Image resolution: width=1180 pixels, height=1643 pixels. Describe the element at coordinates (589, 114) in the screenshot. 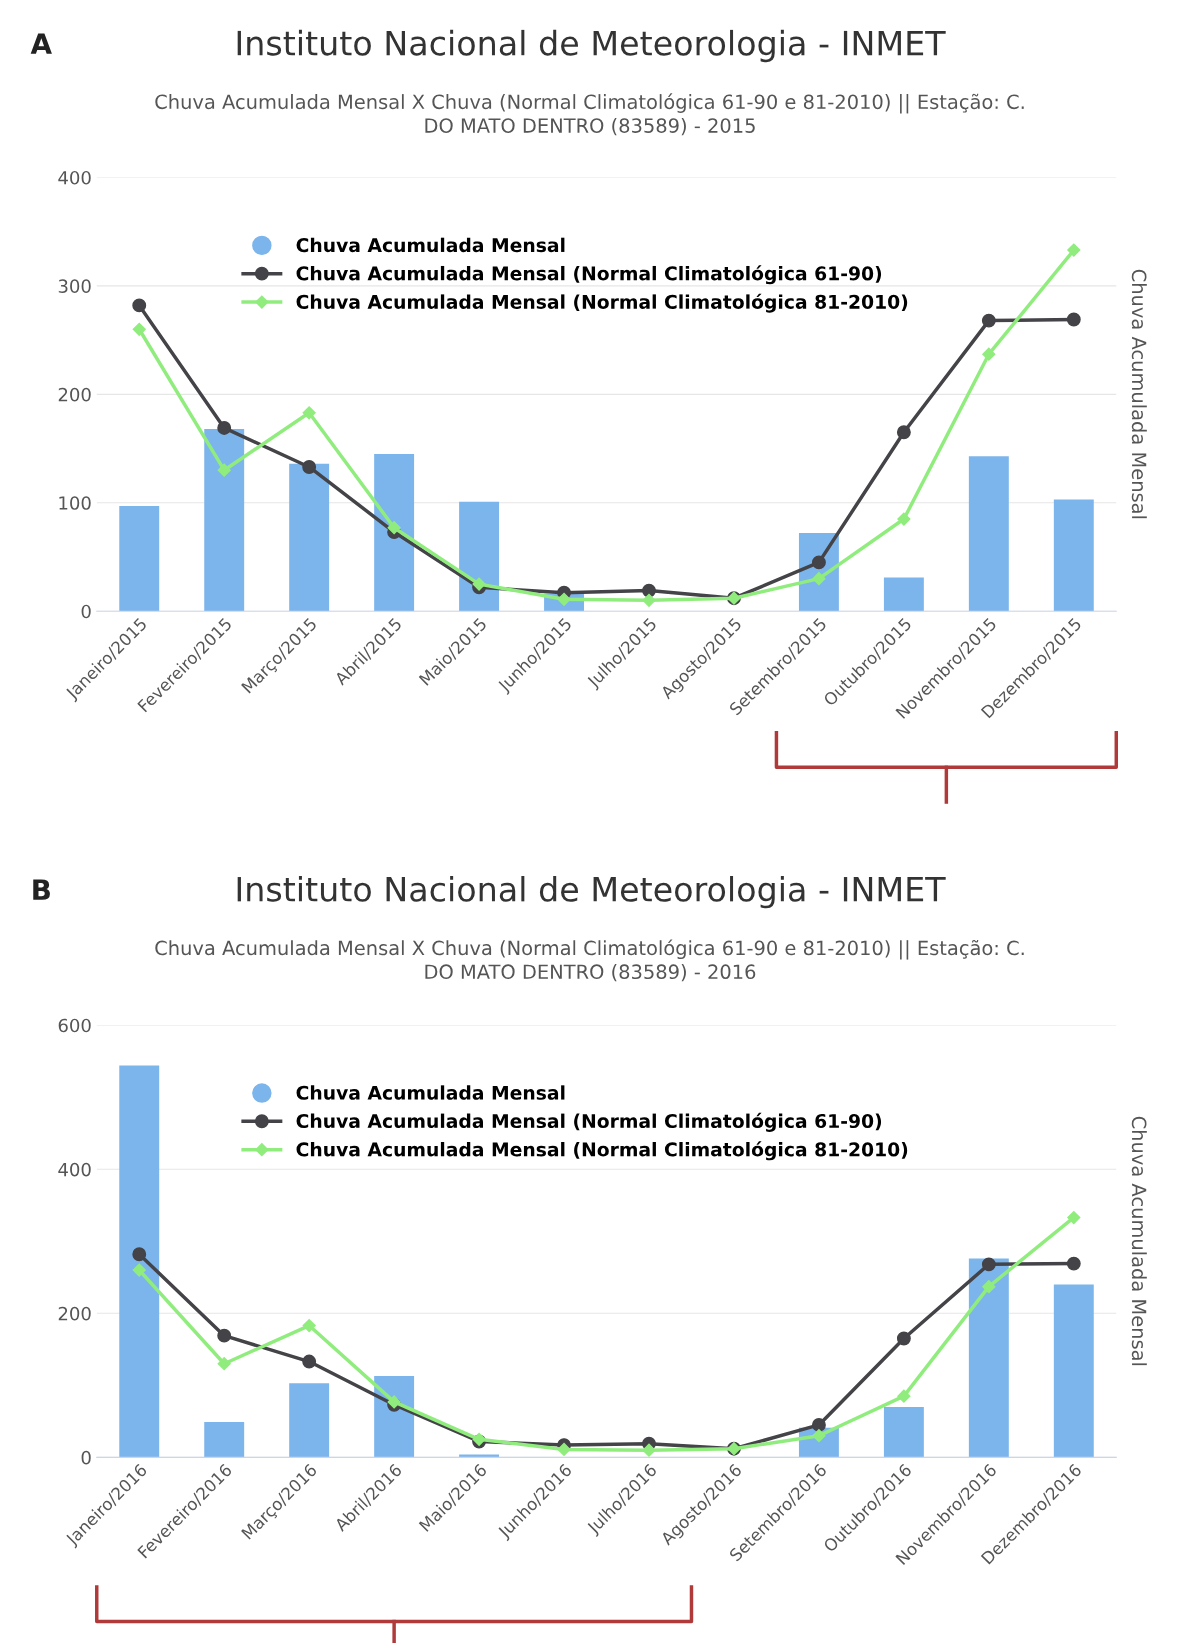

I see `chart-subtitle: Chuva Acumulada Mensal X Chuva (Normal Climatológica 61-90 e 81-2010) || Estação: C. DO MATO DENTRO (83589) - 2015` at that location.